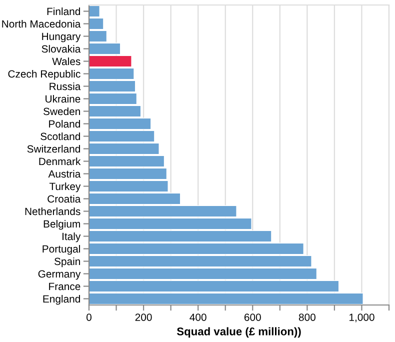 The image size is (395, 342). What do you see at coordinates (61, 299) in the screenshot?
I see `y-tick-label: England` at bounding box center [61, 299].